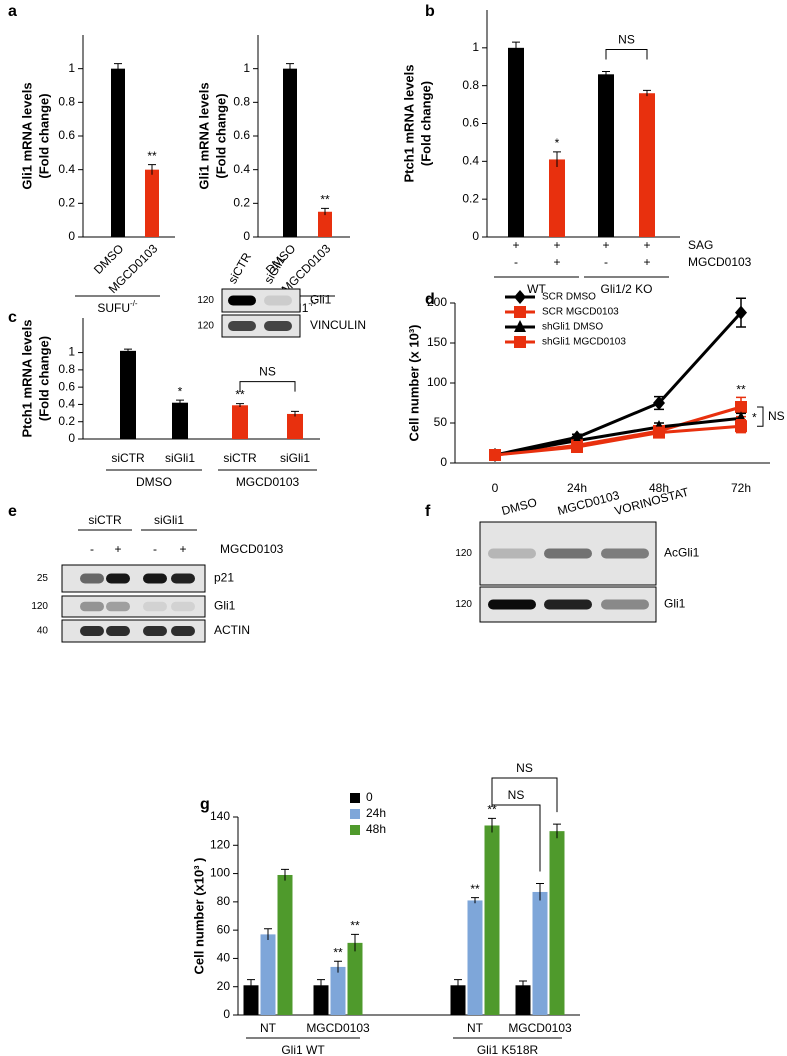 Image resolution: width=787 pixels, height=1056 pixels. Describe the element at coordinates (428, 511) in the screenshot. I see `panel-label: f` at that location.